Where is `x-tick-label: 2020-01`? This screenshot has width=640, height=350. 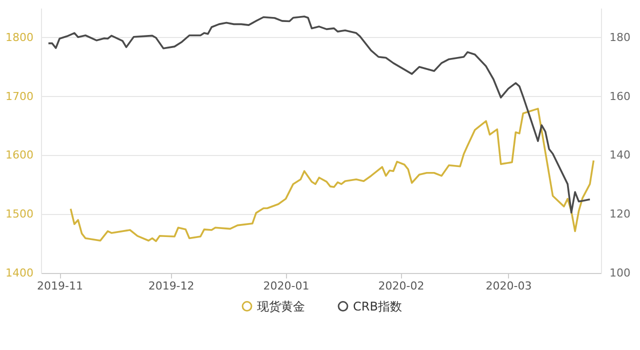
x-tick-label: 2020-01 is located at coordinates (286, 286).